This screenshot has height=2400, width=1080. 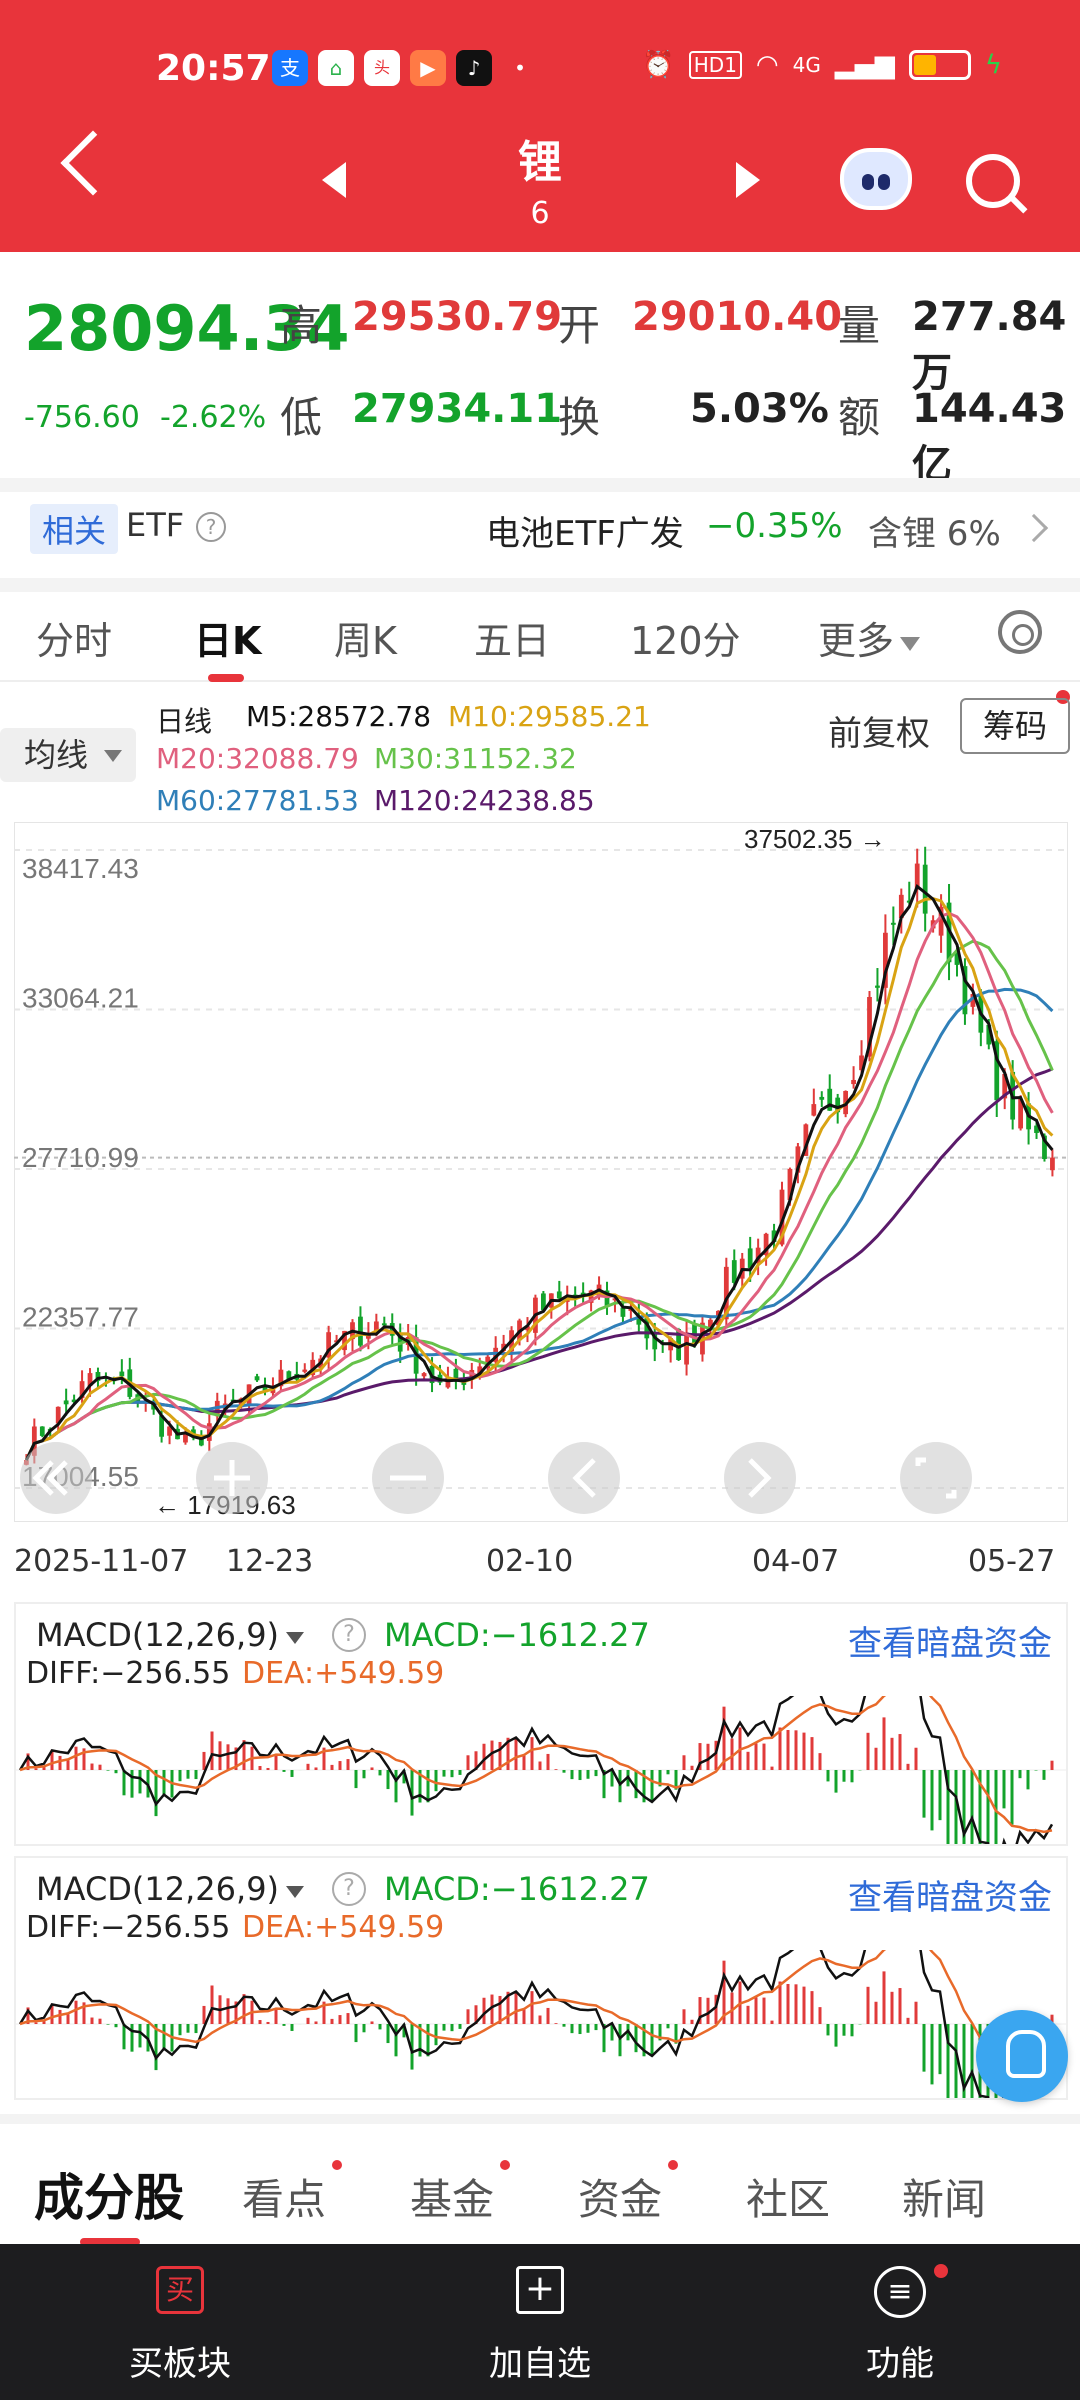 What do you see at coordinates (290, 68) in the screenshot?
I see `alipay-icon: 支` at bounding box center [290, 68].